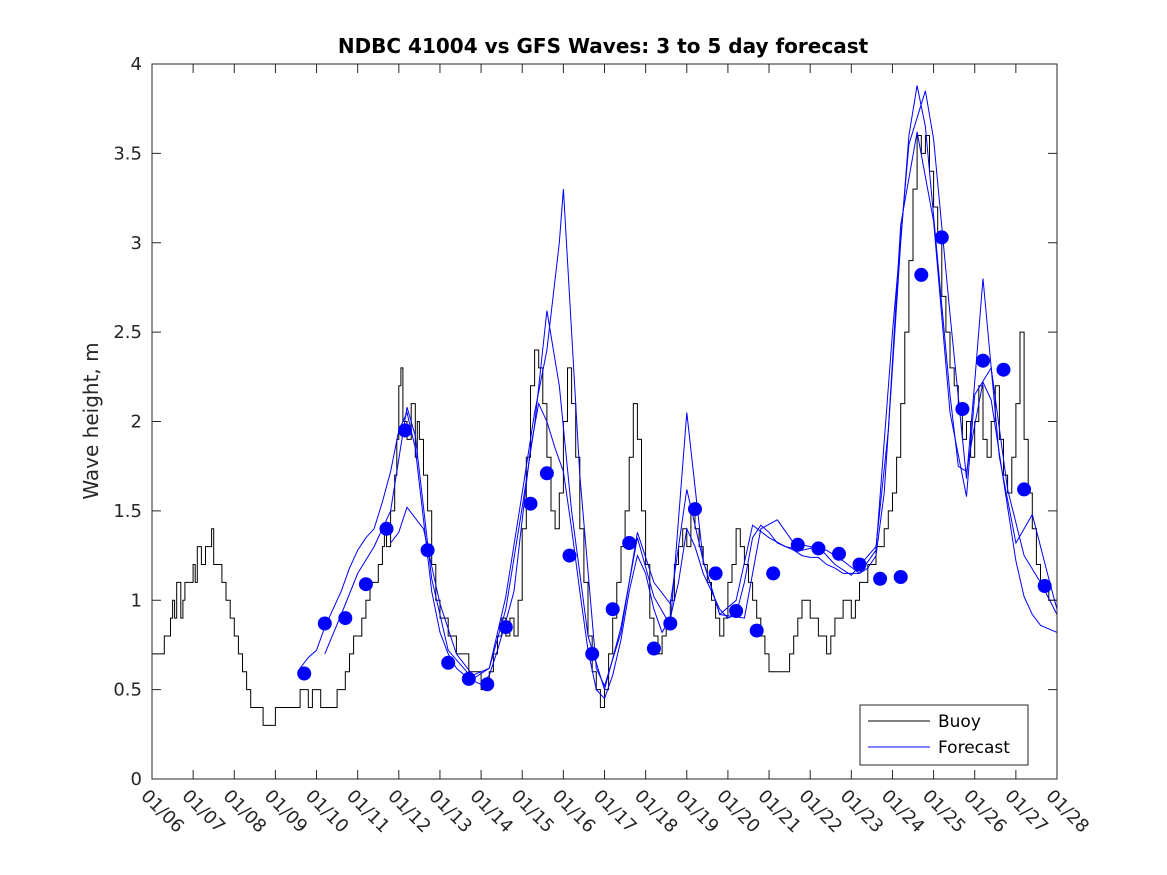 This screenshot has height=875, width=1167. What do you see at coordinates (127, 153) in the screenshot?
I see `y-tick-label-7: 3.5` at bounding box center [127, 153].